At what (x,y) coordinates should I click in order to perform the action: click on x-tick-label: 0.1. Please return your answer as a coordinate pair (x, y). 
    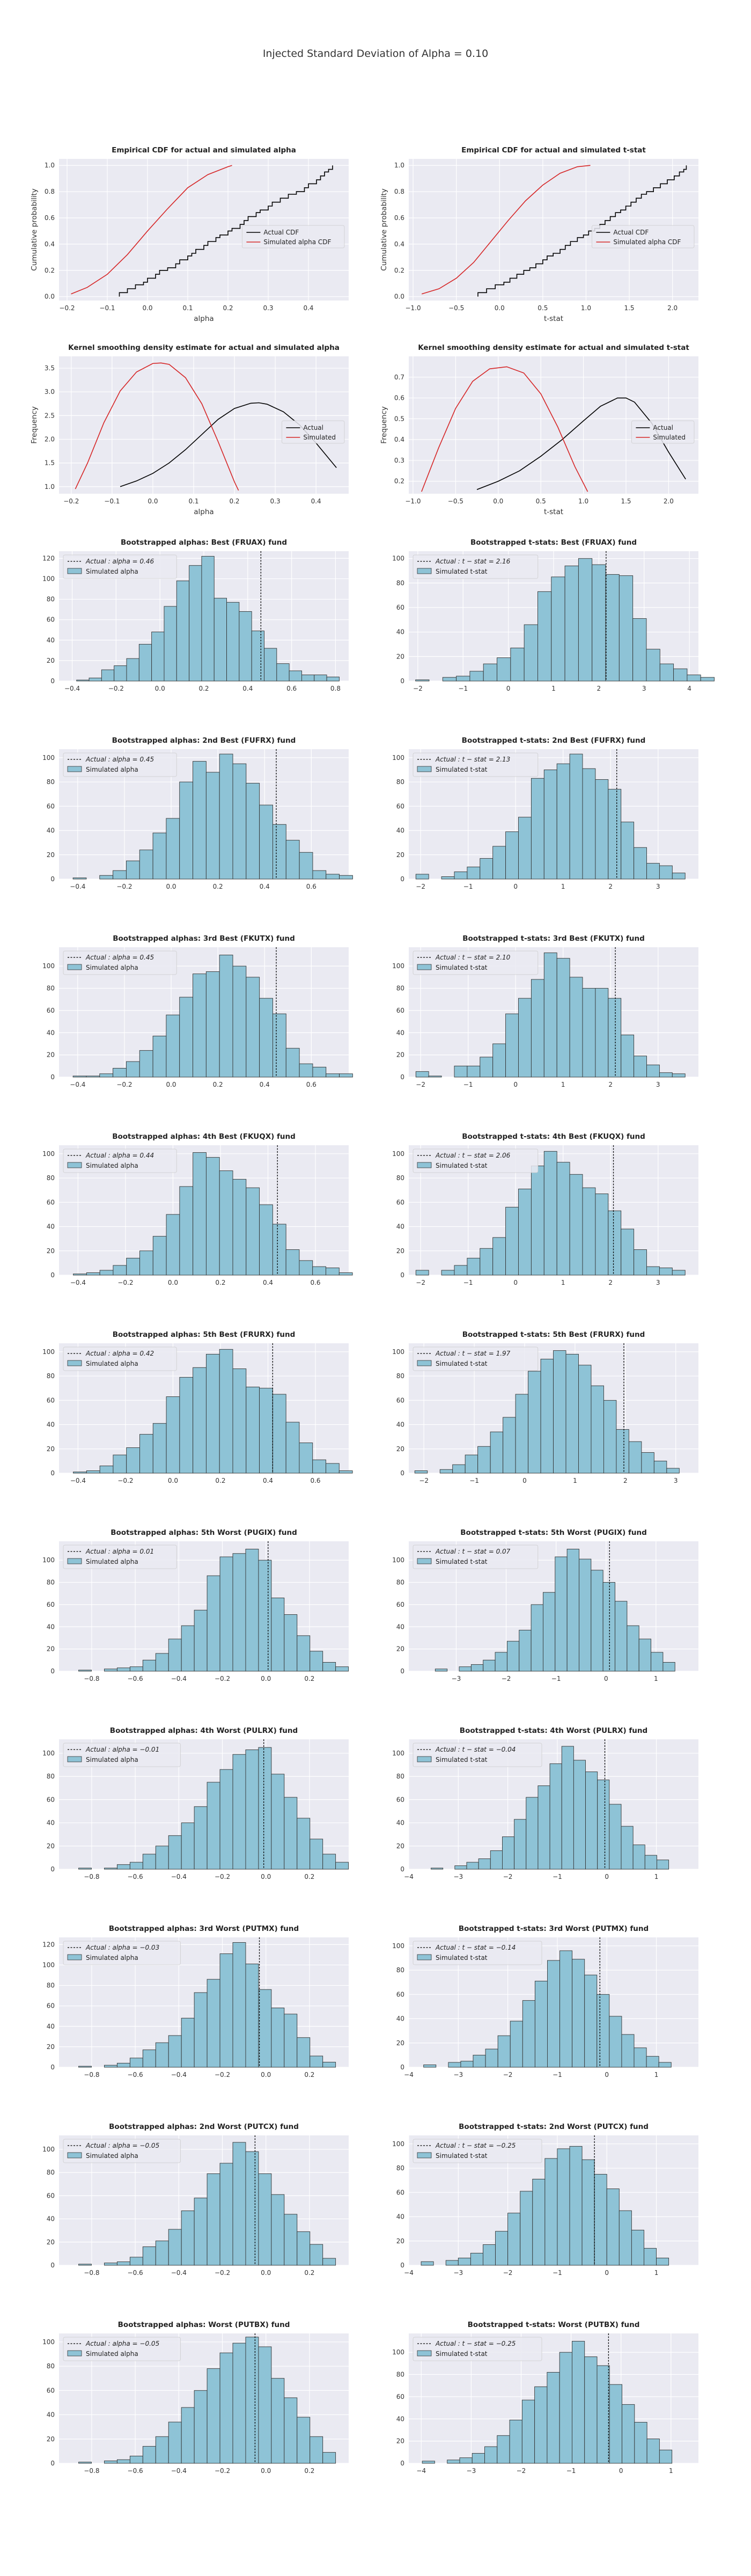
    Looking at the image, I should click on (193, 501).